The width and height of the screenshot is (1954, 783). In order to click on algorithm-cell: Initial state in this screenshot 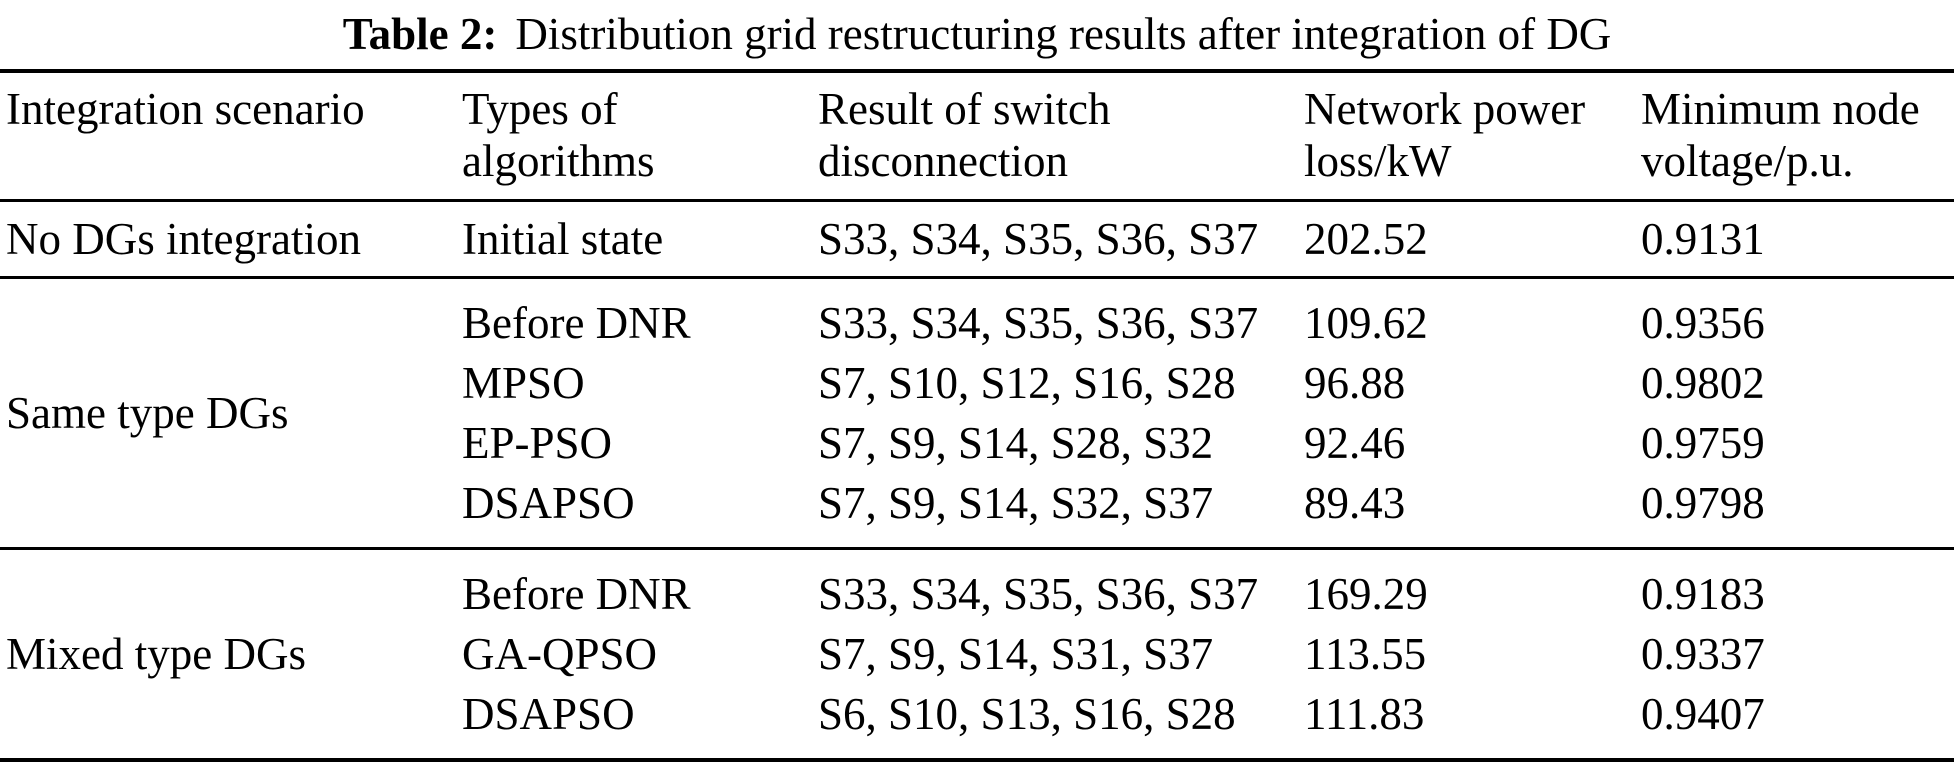, I will do `click(563, 239)`.